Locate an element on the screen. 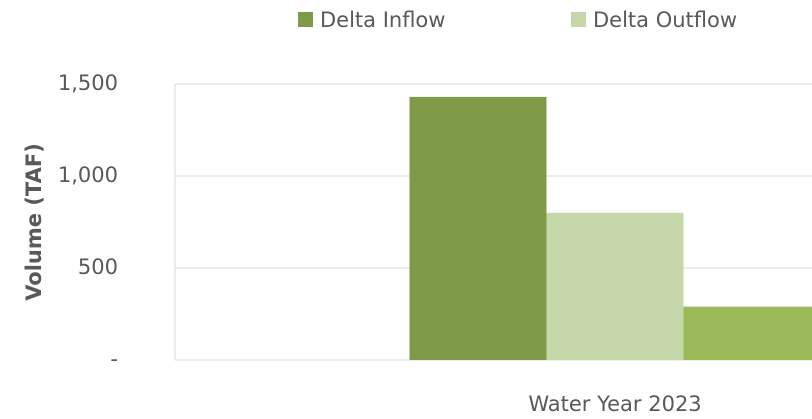 The height and width of the screenshot is (419, 812). x-tick-label: Water Year 2023 is located at coordinates (614, 404).